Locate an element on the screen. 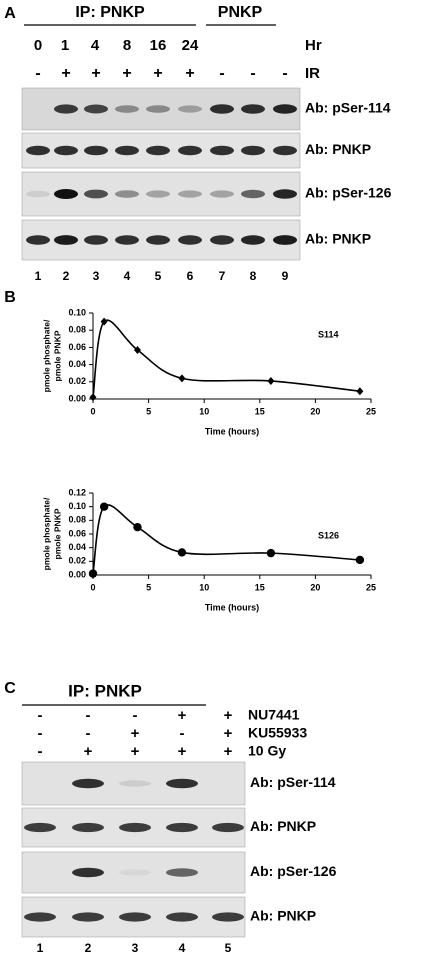 Image resolution: width=425 pixels, height=957 pixels. y-axis-label: pmole phosphate/ is located at coordinates (46, 533).